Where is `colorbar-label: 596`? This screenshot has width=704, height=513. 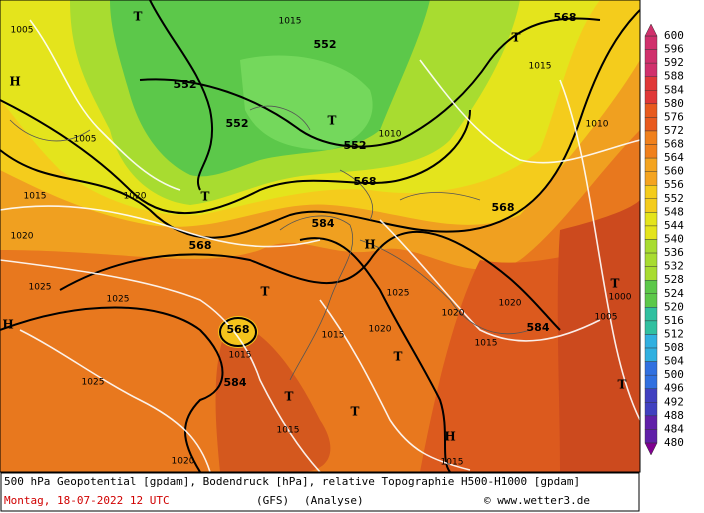 colorbar-label: 596 is located at coordinates (674, 49).